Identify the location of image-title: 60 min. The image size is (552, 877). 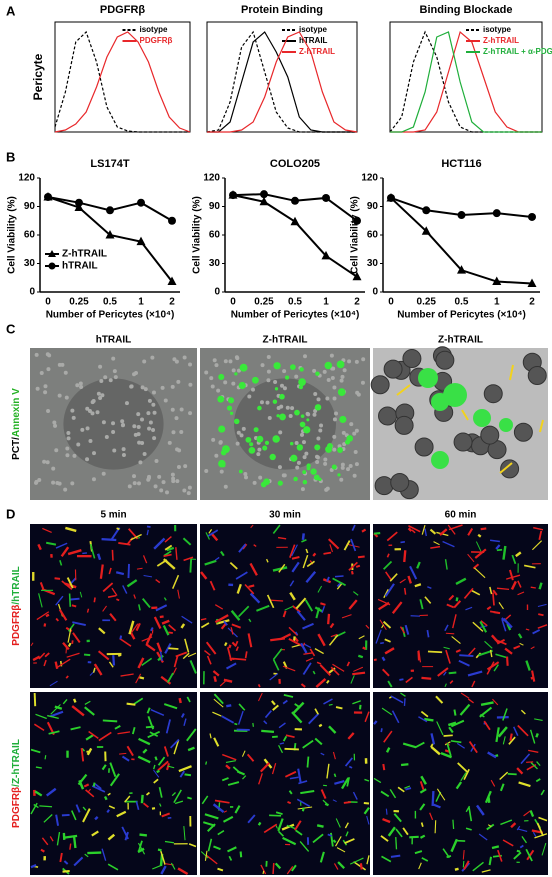
(461, 515).